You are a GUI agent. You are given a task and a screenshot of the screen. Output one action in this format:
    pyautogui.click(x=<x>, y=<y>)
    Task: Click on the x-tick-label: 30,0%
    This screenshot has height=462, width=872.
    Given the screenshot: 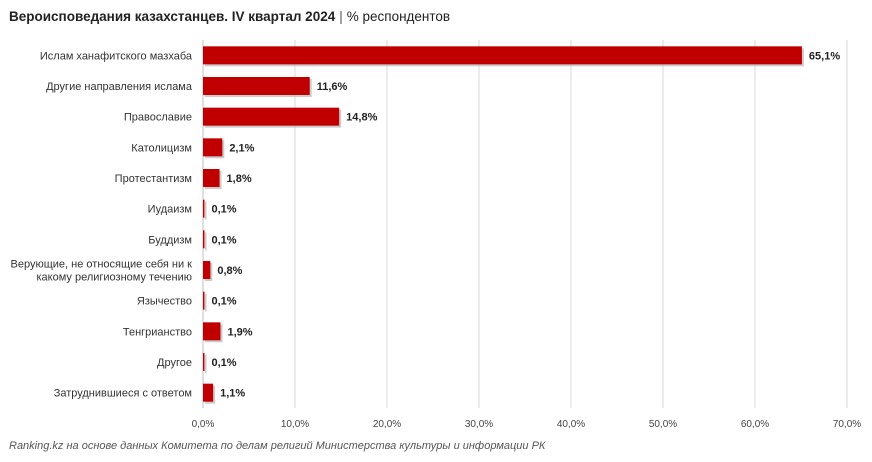 What is the action you would take?
    pyautogui.click(x=479, y=424)
    